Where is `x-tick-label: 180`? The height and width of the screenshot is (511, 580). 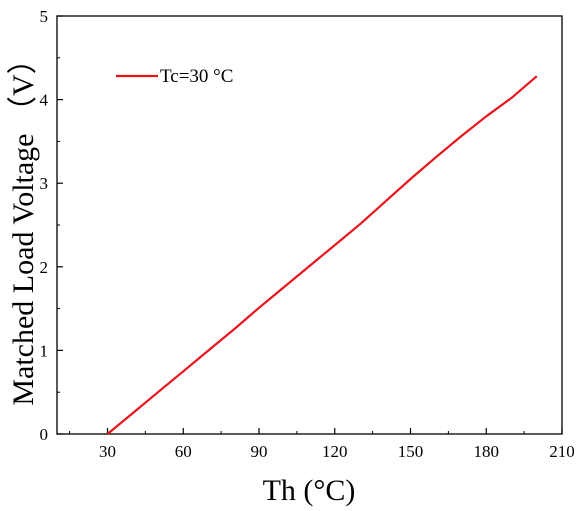 x-tick-label: 180 is located at coordinates (487, 451).